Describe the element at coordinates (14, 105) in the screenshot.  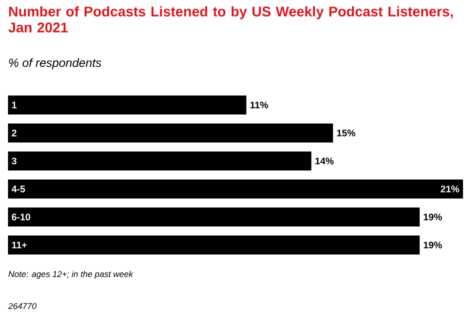
I see `y-tick-label: 1` at that location.